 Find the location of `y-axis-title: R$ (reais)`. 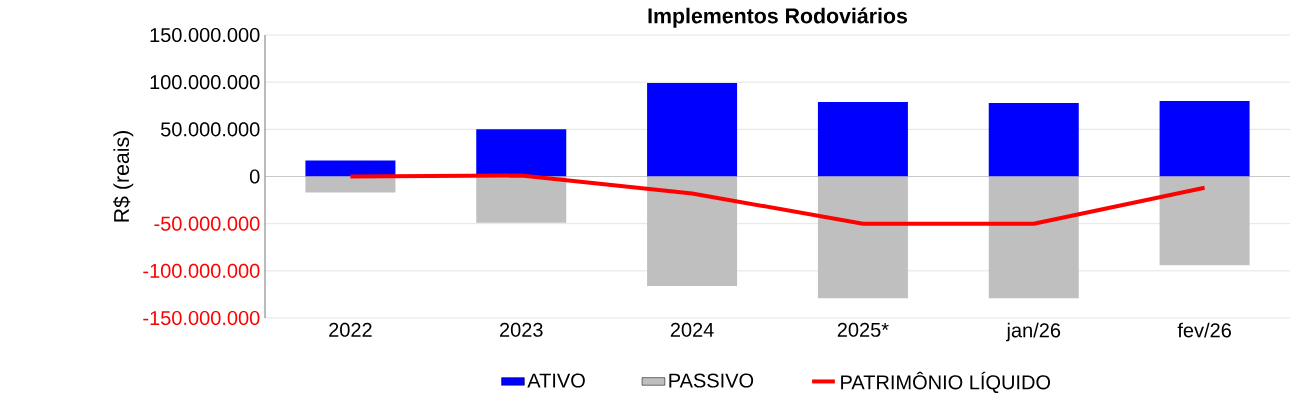

y-axis-title: R$ (reais) is located at coordinates (123, 176).